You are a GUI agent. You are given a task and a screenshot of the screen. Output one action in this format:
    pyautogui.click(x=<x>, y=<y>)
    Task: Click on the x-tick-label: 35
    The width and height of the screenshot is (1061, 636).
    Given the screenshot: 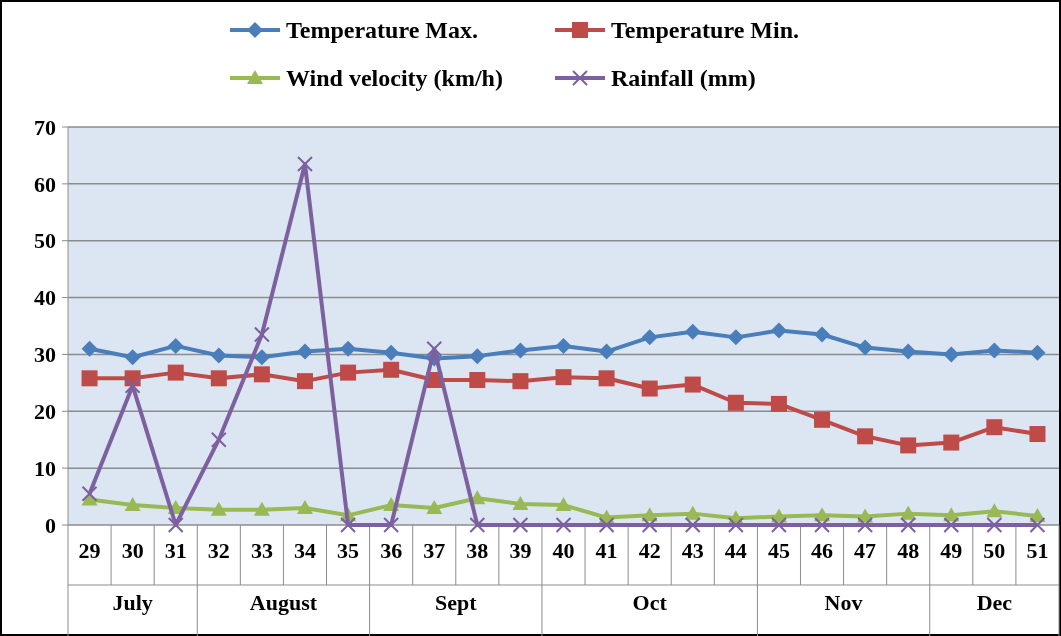 What is the action you would take?
    pyautogui.click(x=348, y=550)
    